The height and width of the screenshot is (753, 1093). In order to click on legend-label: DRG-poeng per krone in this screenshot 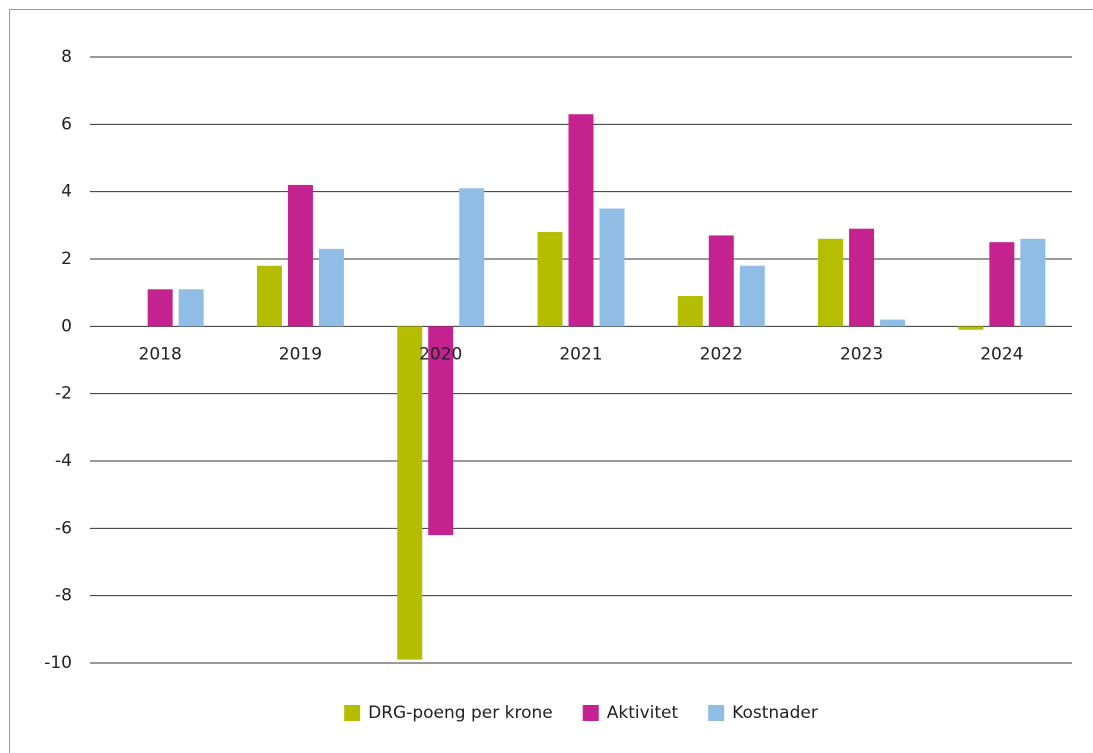, I will do `click(460, 713)`.